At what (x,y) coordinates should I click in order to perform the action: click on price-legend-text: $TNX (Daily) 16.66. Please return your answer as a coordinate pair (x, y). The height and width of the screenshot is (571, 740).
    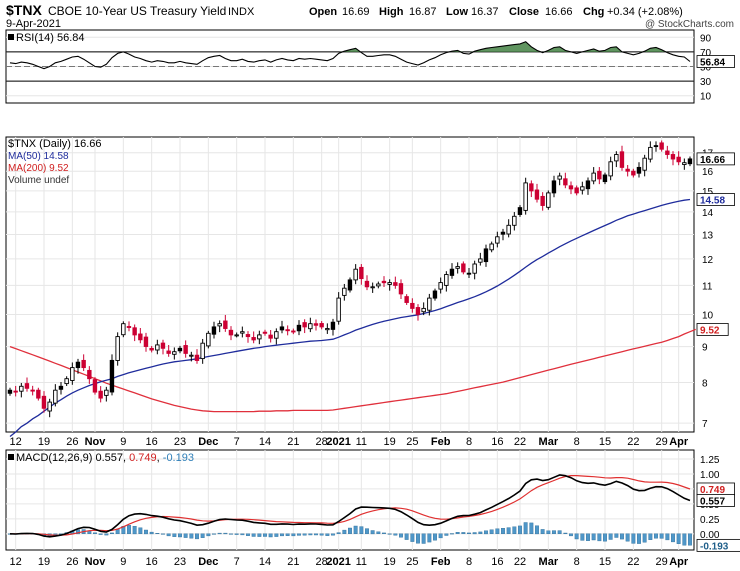
    Looking at the image, I should click on (55, 144).